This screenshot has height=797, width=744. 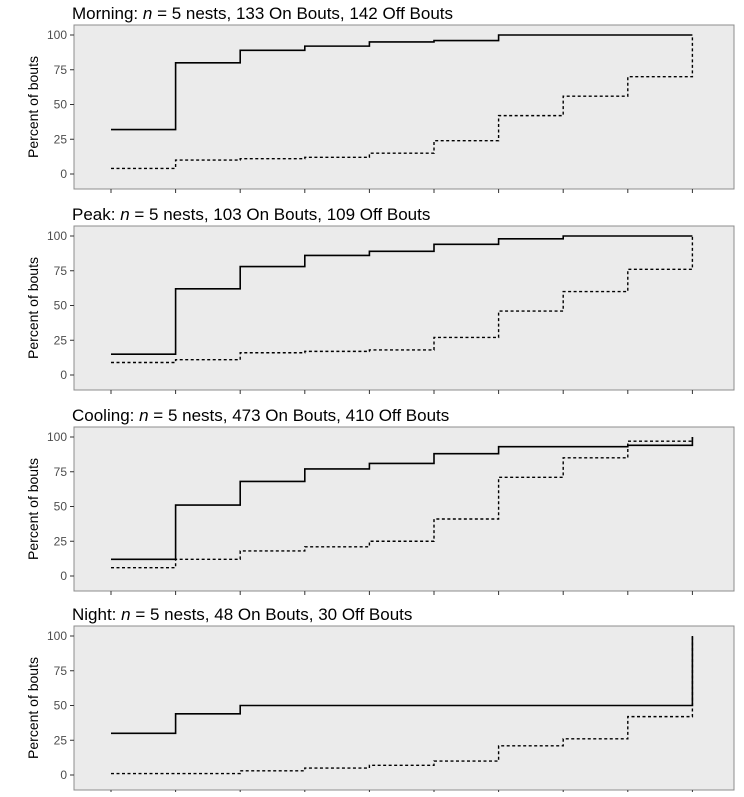 I want to click on panel-title-suffix: = 5 nests, 48 On Bouts, 30 Off Bouts, so click(x=272, y=614).